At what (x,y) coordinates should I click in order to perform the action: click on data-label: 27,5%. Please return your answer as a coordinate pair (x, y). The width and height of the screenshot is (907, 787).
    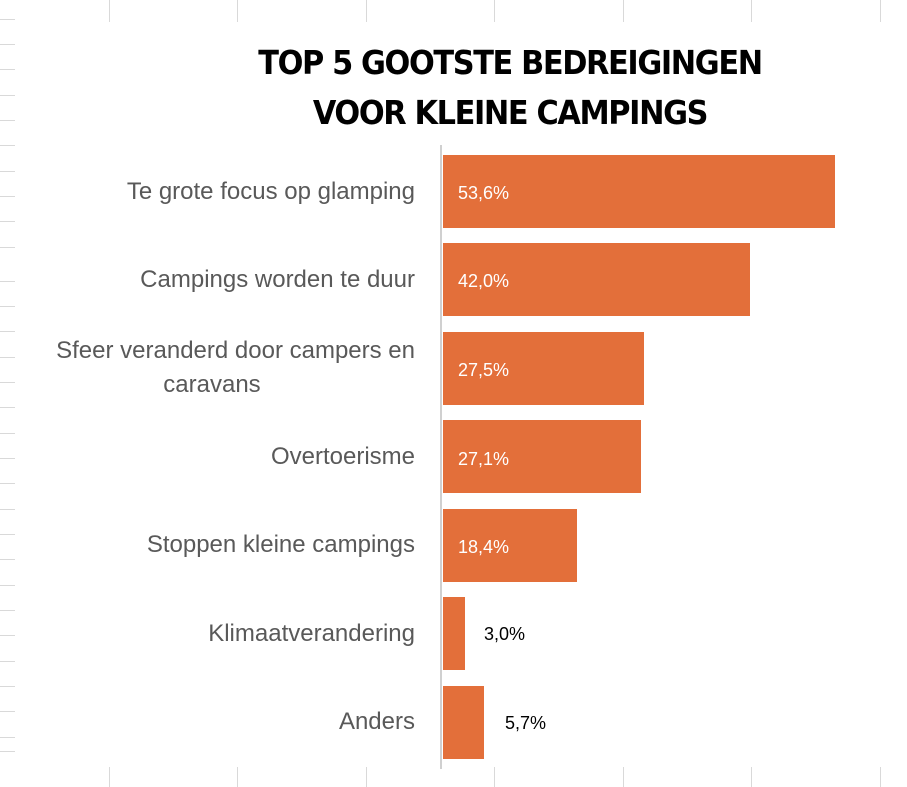
    Looking at the image, I should click on (484, 370).